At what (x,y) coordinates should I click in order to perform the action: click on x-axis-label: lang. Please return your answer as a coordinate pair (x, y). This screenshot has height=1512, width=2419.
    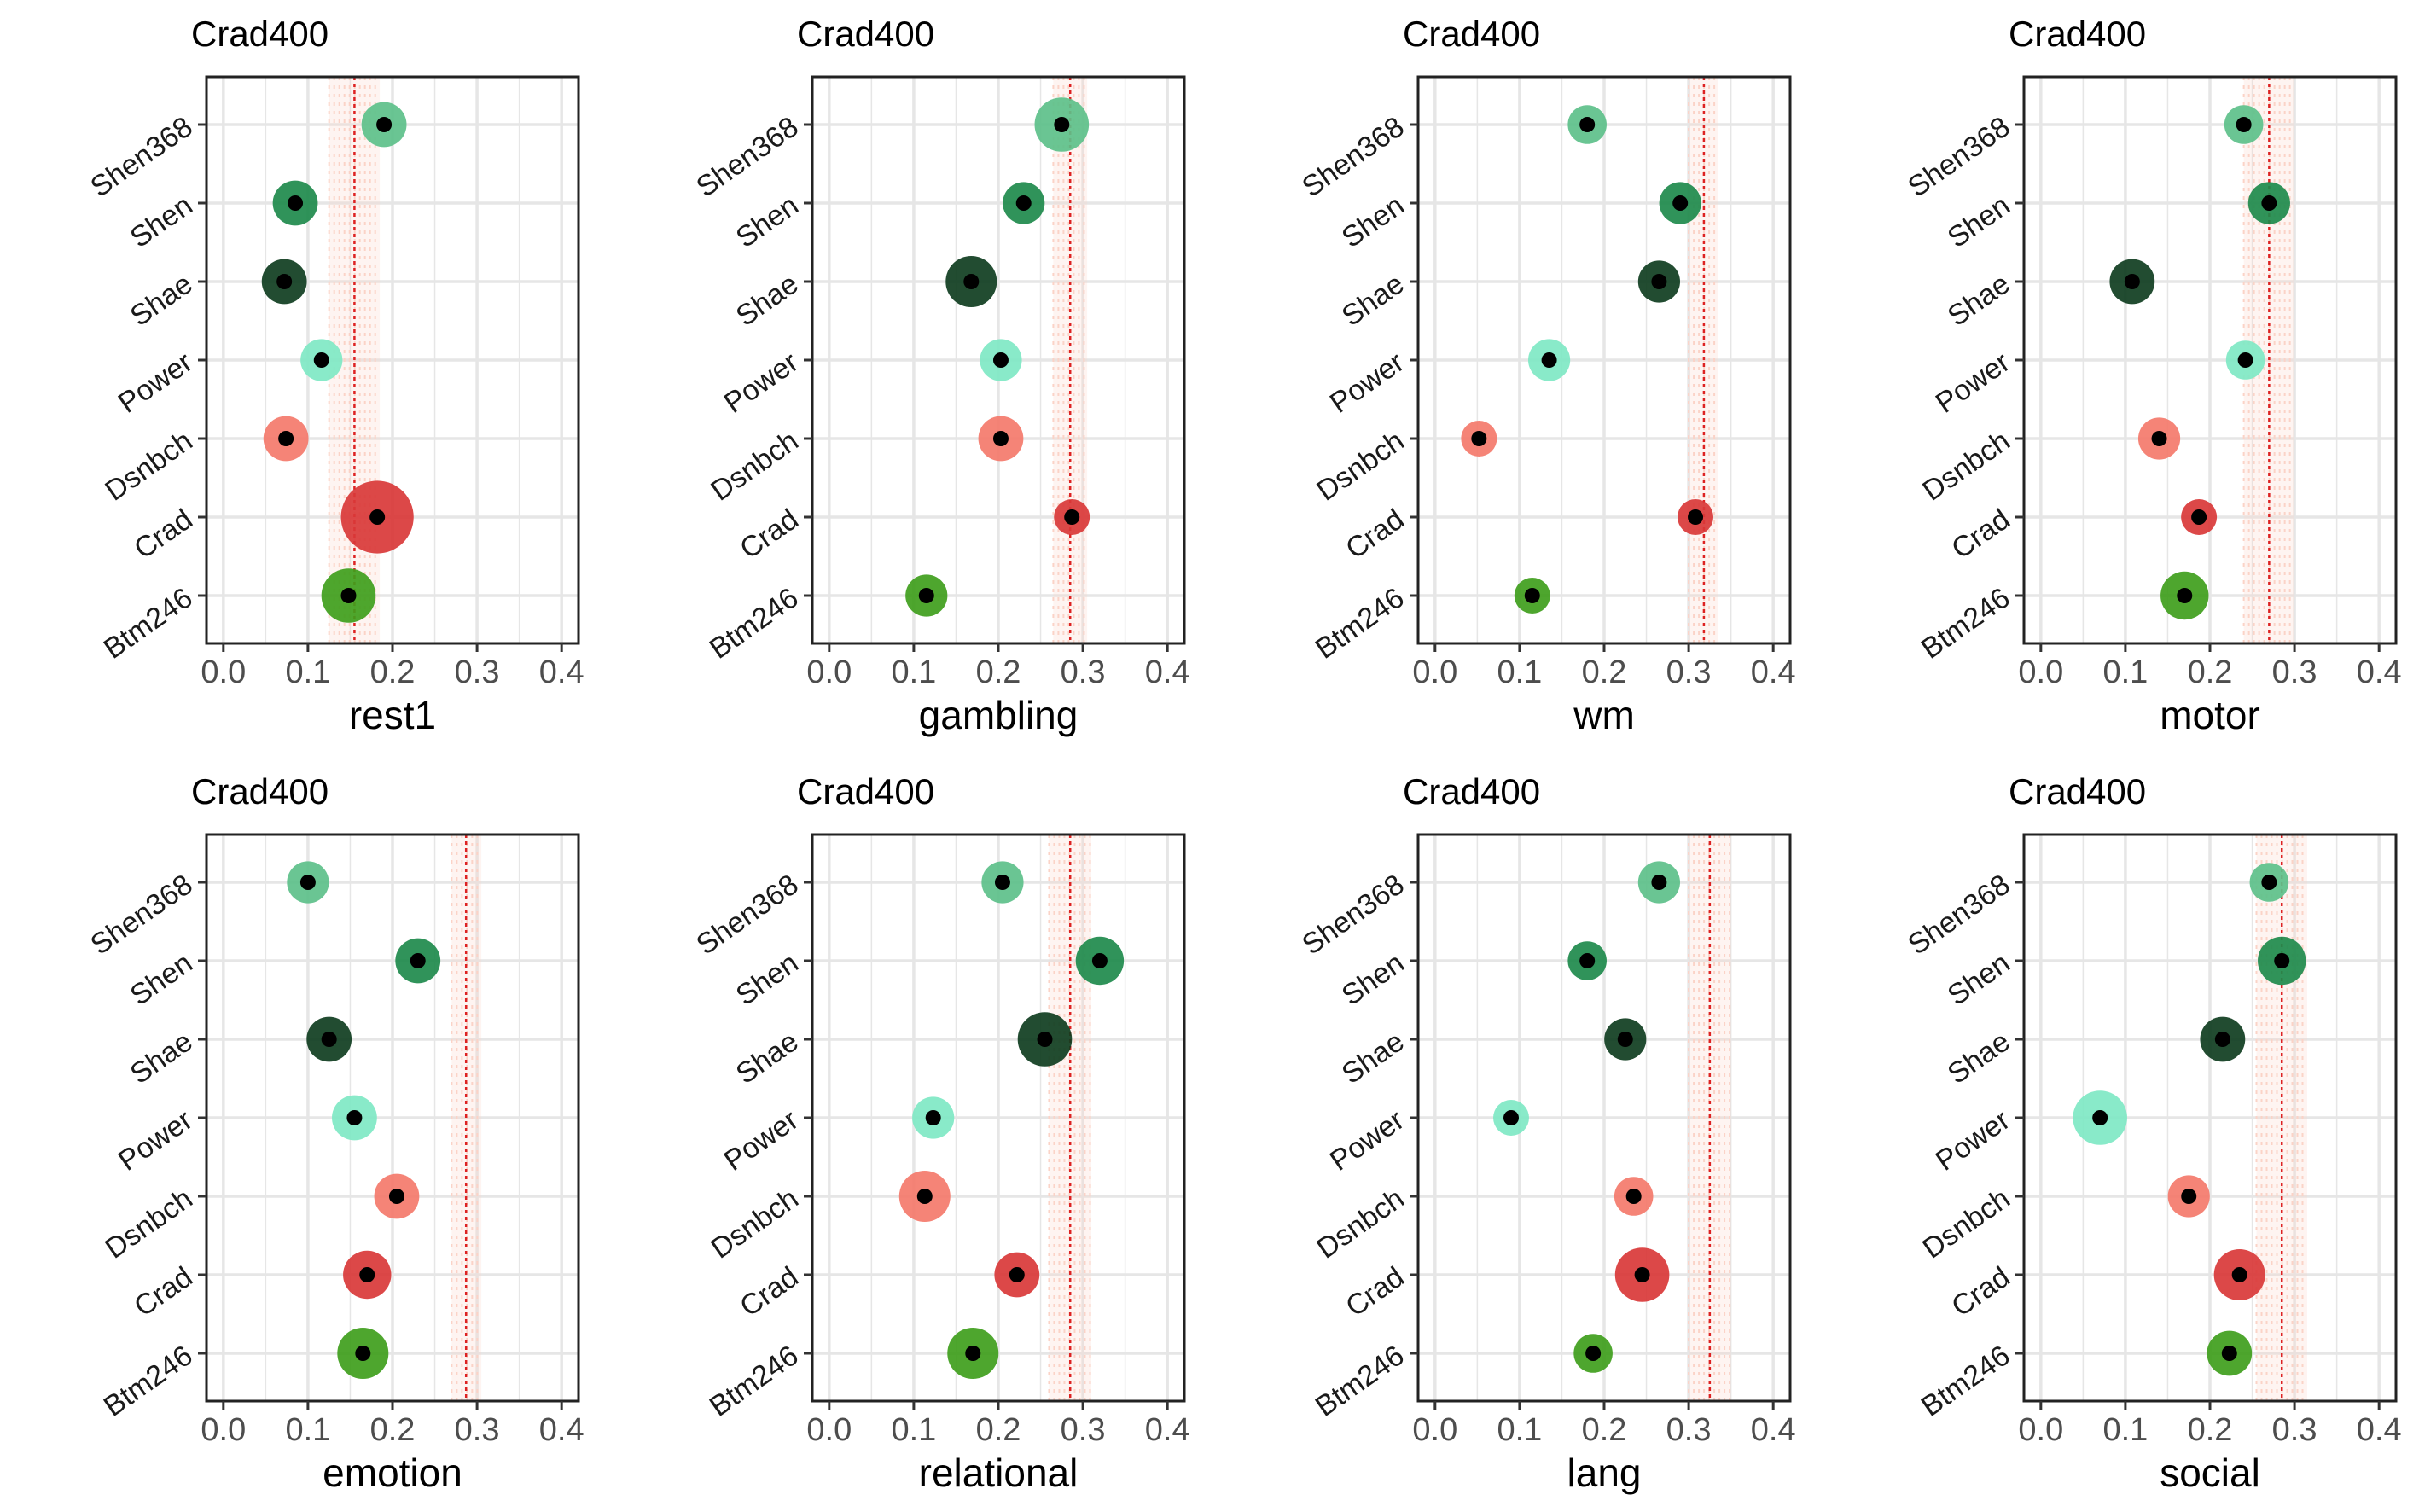
    Looking at the image, I should click on (1605, 1473).